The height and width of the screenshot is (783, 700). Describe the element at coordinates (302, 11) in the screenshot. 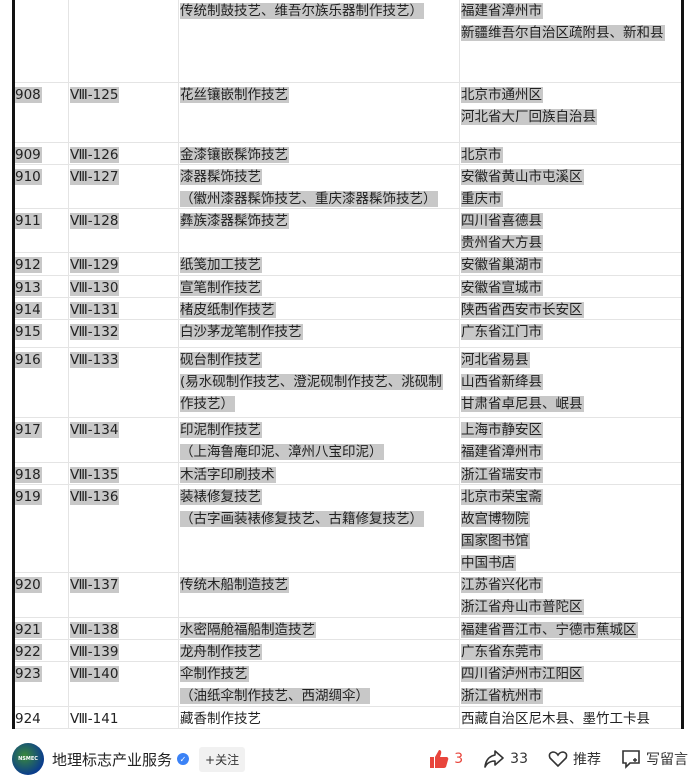

I see `cell-text: 传统制鼓技艺、维吾尔族乐器制作技艺）` at that location.